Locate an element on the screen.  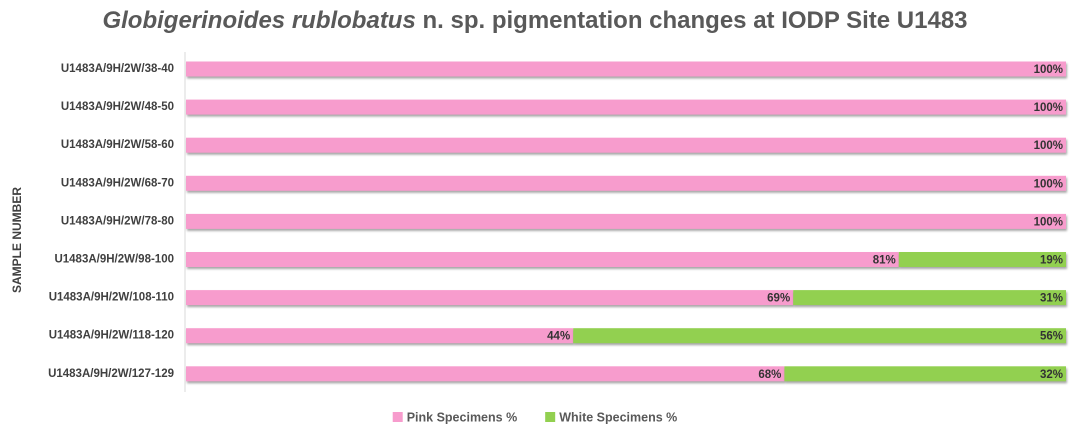
data-label: 81% is located at coordinates (884, 261).